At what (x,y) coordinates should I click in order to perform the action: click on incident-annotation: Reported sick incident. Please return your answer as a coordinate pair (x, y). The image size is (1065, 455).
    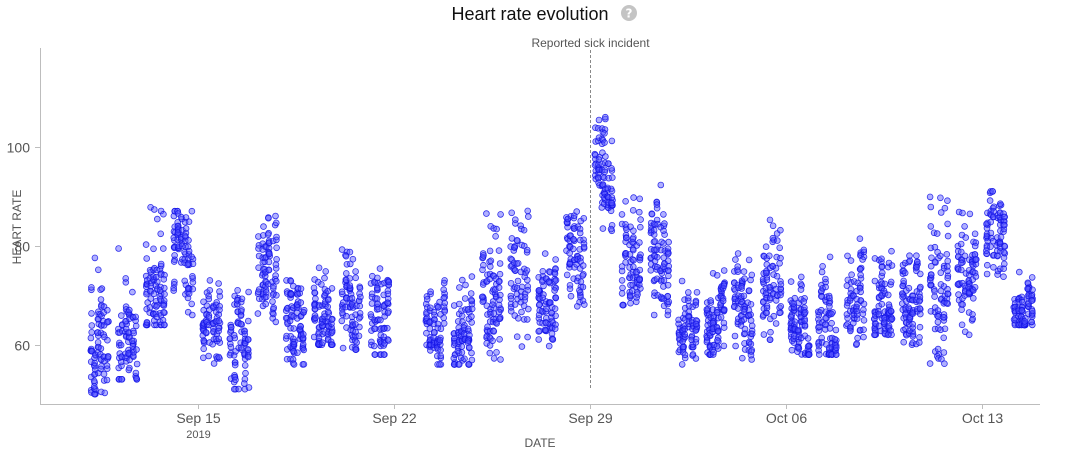
    Looking at the image, I should click on (590, 212).